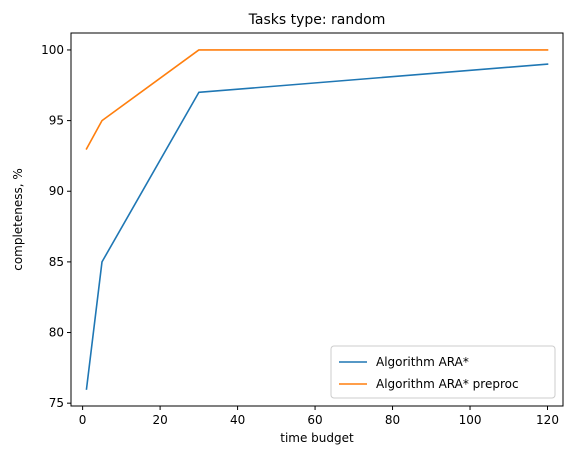 This screenshot has height=455, width=571. What do you see at coordinates (56, 333) in the screenshot?
I see `y-tick-label: 80` at bounding box center [56, 333].